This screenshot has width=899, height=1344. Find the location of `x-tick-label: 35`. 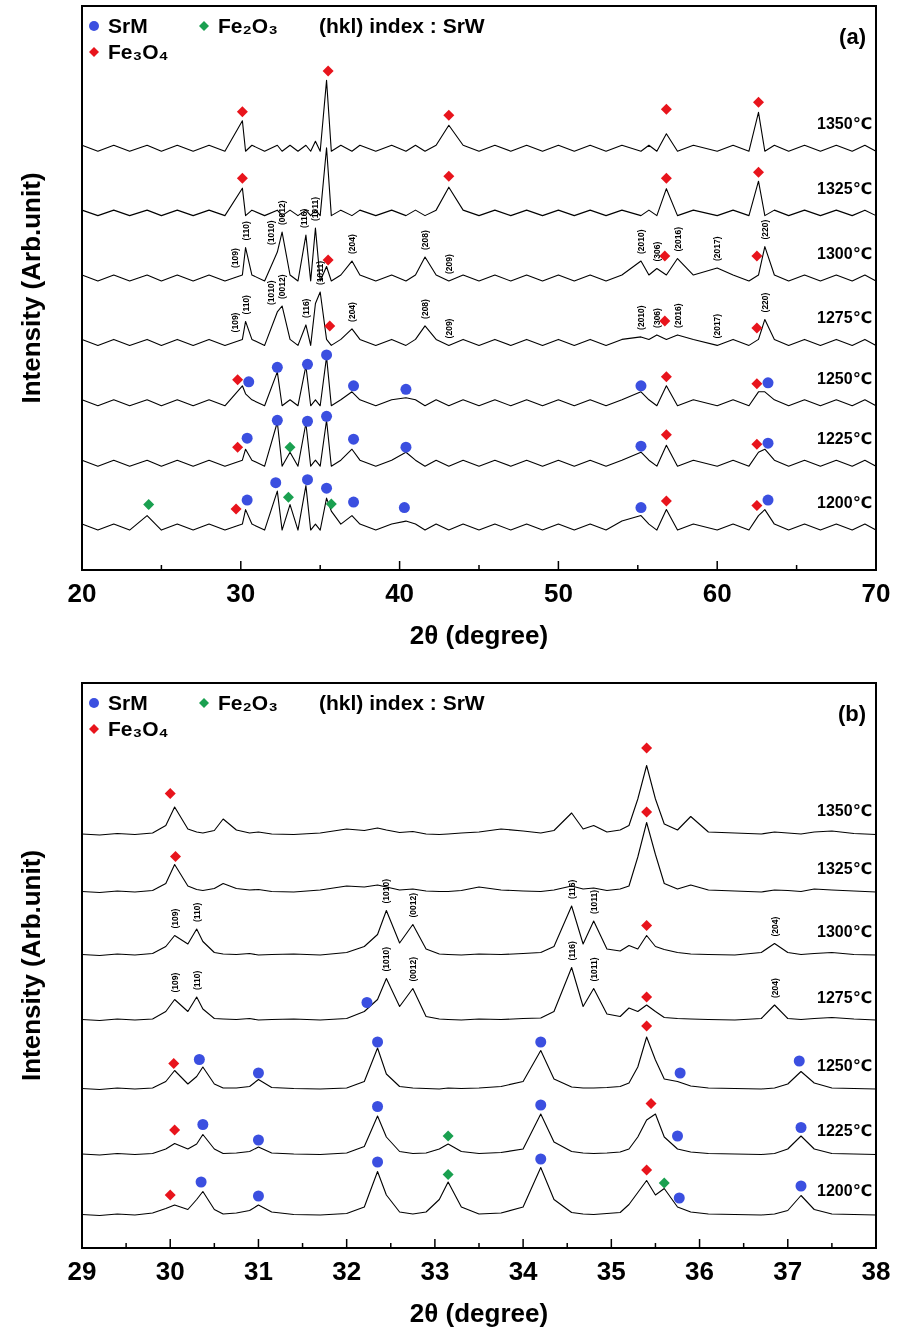

x-tick-label: 35 is located at coordinates (611, 1271).